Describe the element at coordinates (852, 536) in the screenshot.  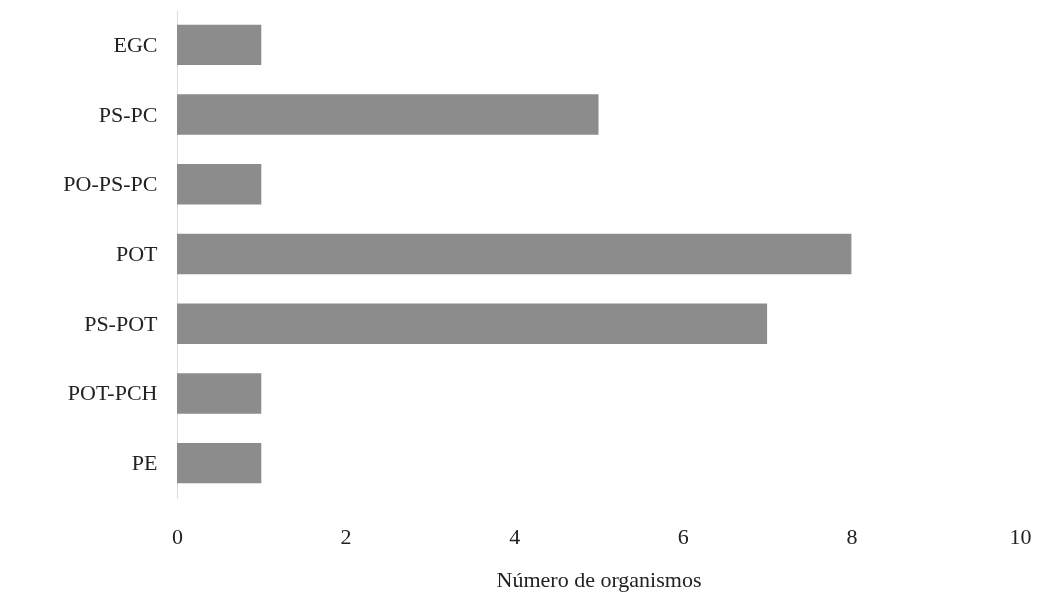
I see `x-tick-label: 8` at that location.